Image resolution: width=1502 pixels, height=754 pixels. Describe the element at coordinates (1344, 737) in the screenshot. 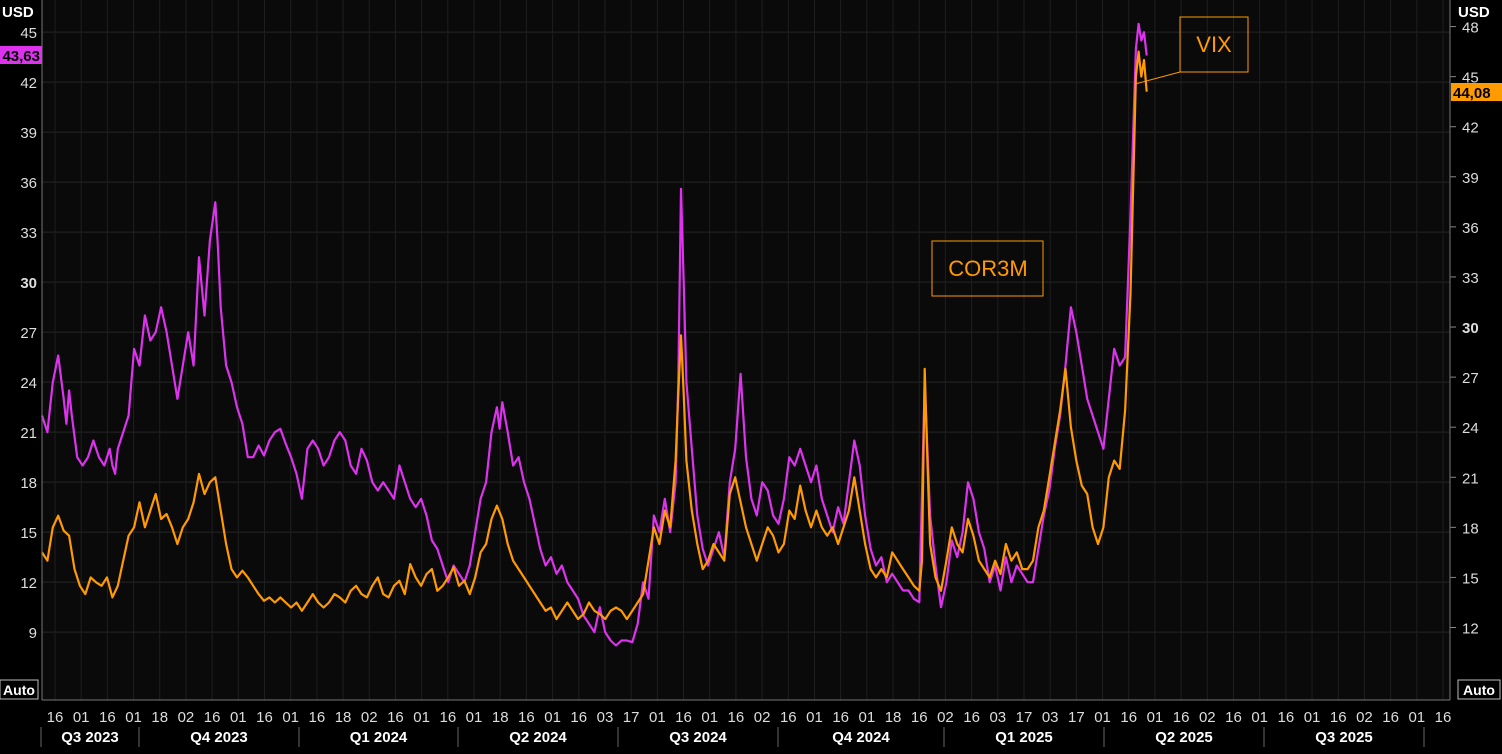

I see `x-quarter-label: Q3 2025` at that location.